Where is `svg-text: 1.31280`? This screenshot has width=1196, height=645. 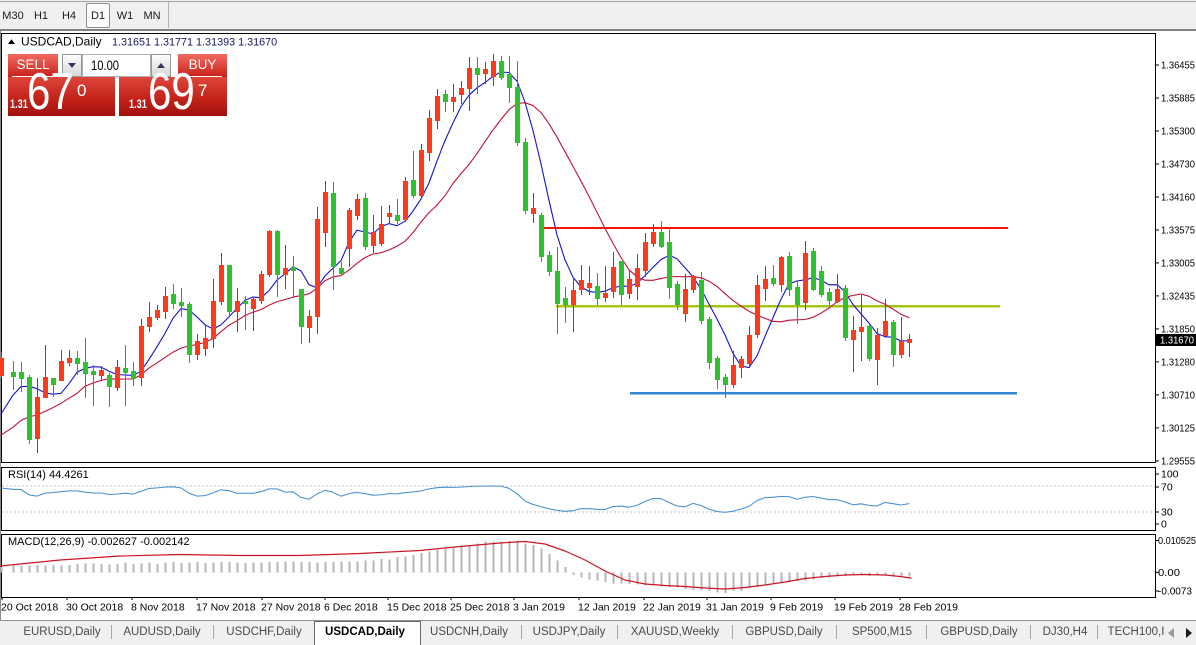
svg-text: 1.31280 is located at coordinates (1178, 363).